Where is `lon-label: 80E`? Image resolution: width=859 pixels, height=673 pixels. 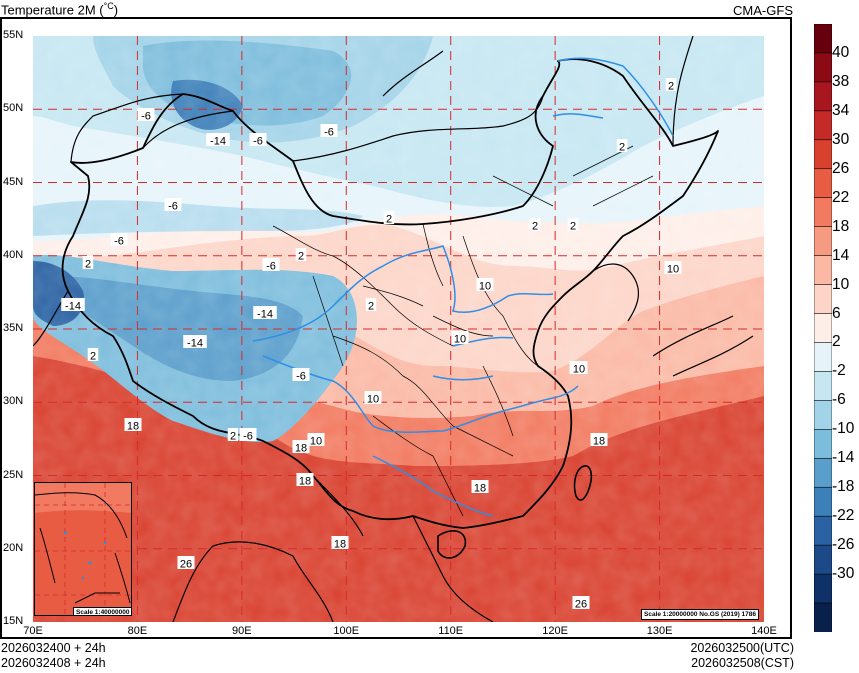
lon-label: 80E is located at coordinates (137, 631).